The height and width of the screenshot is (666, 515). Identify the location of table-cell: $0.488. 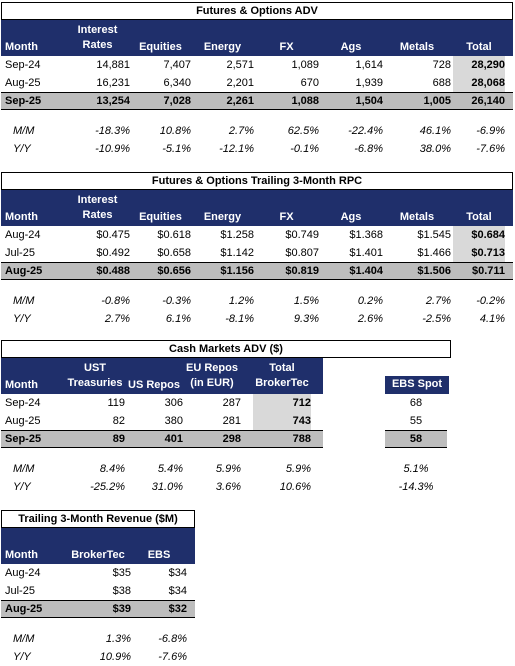
(113, 271).